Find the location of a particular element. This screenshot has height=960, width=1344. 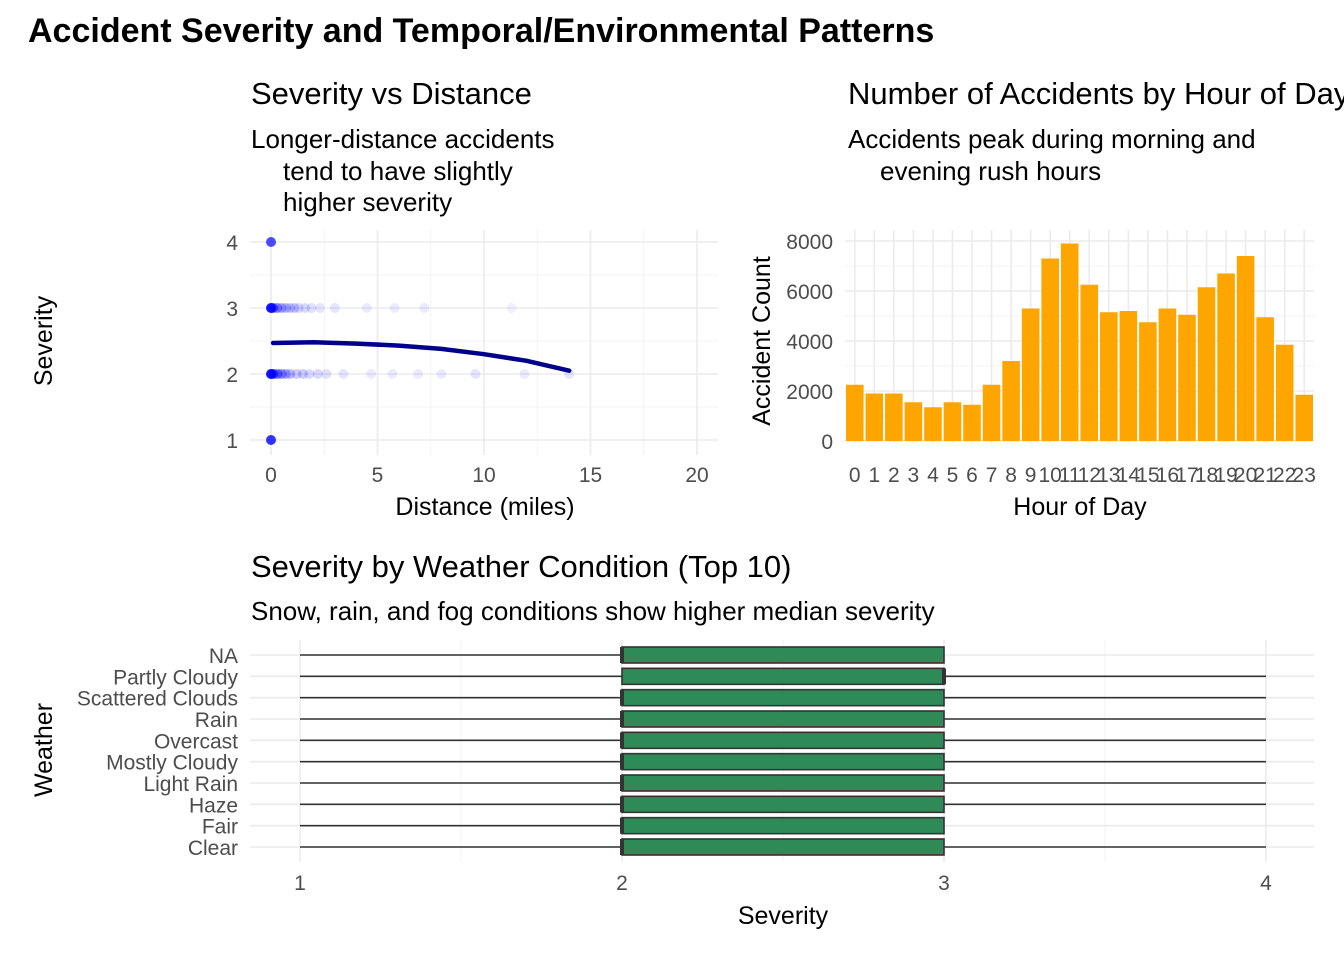

scatter-x-tick-label: 0 is located at coordinates (271, 475).